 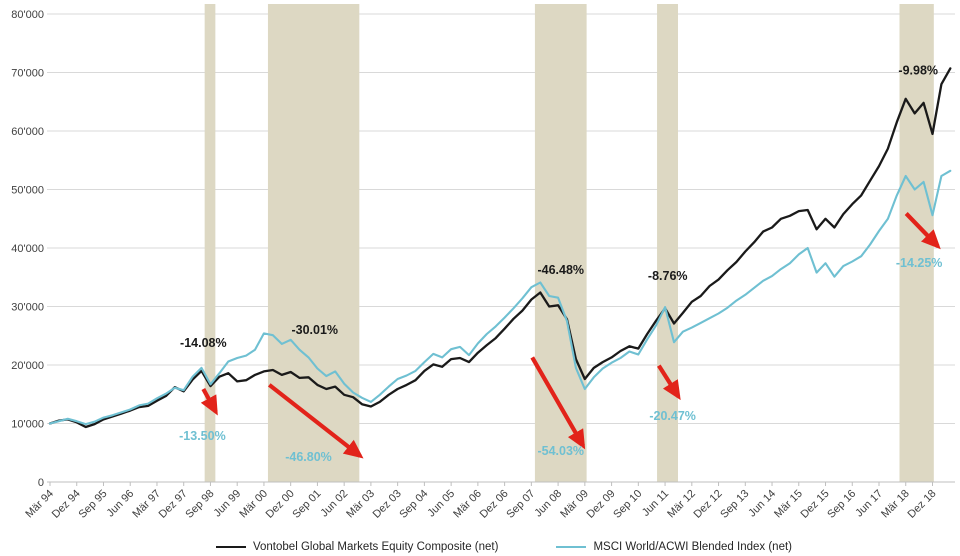 What do you see at coordinates (27, 366) in the screenshot?
I see `y-axis-label: 20'000` at bounding box center [27, 366].